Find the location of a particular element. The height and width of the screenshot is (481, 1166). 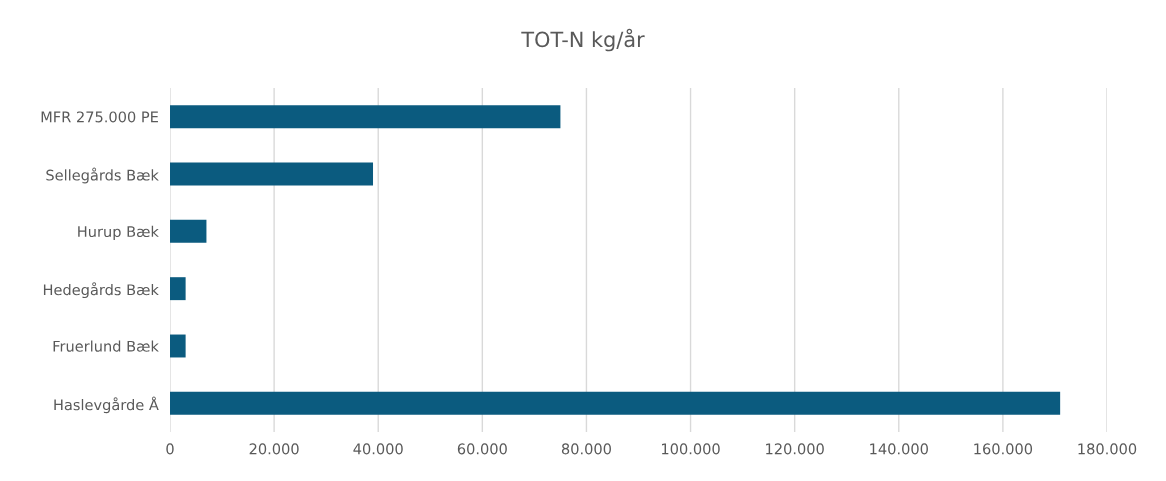

chart-title: TOT-N kg/år is located at coordinates (583, 40).